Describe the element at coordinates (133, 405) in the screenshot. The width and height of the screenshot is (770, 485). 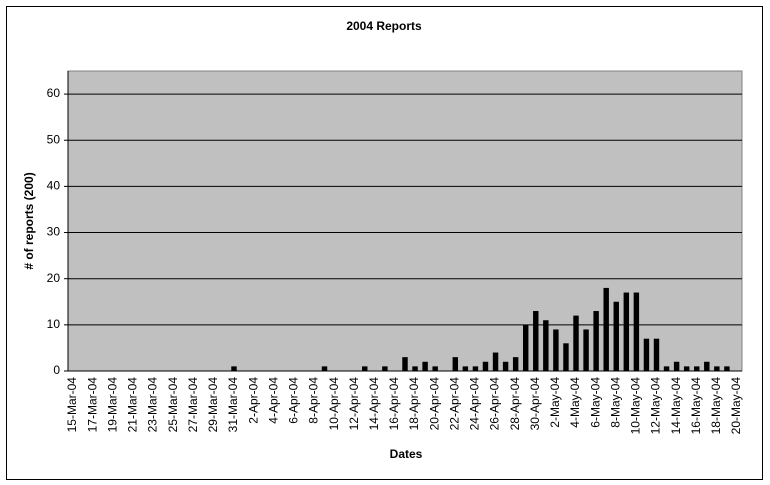
I see `x-tick-label: 21-Mar-04` at that location.